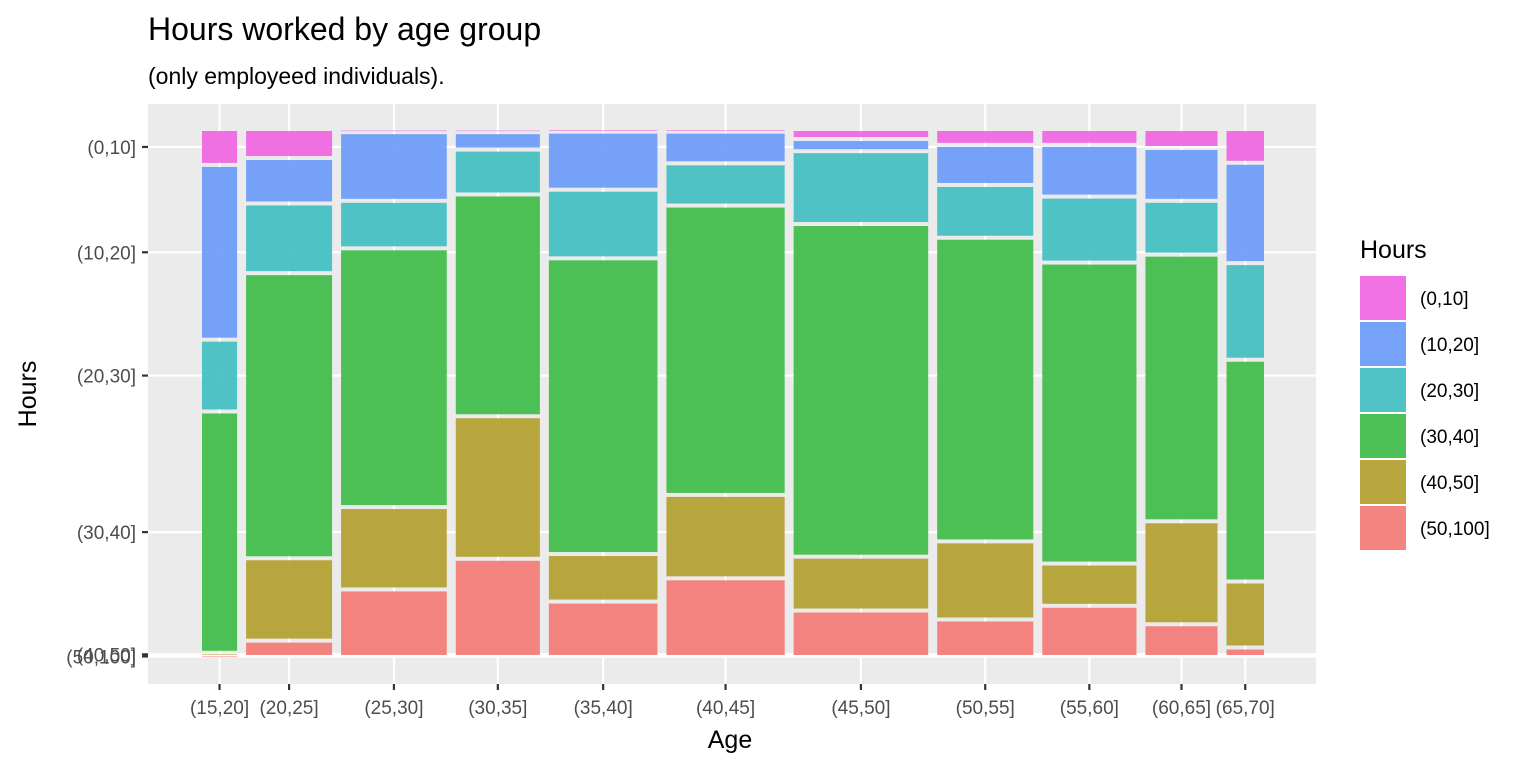 The height and width of the screenshot is (768, 1536). I want to click on y-tick-label: (50,100], so click(101, 657).